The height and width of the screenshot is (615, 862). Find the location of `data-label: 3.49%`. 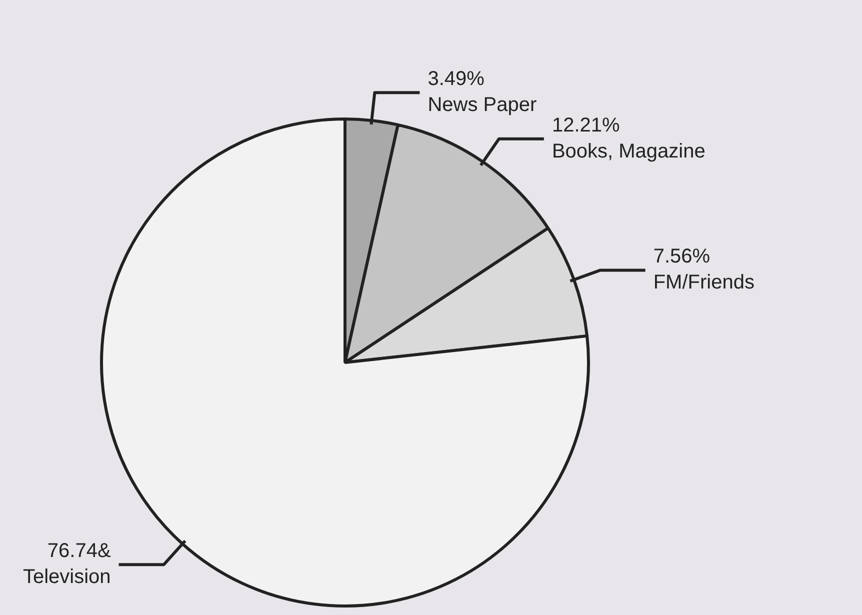

data-label: 3.49% is located at coordinates (456, 79).